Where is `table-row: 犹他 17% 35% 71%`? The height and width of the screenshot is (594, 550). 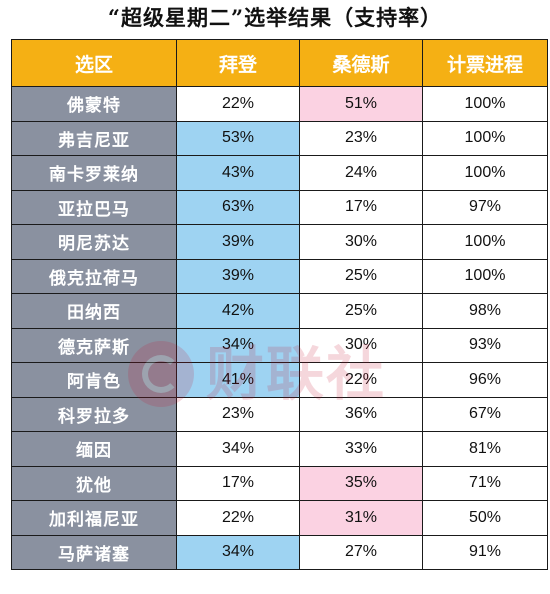
table-row: 犹他 17% 35% 71% is located at coordinates (279, 483).